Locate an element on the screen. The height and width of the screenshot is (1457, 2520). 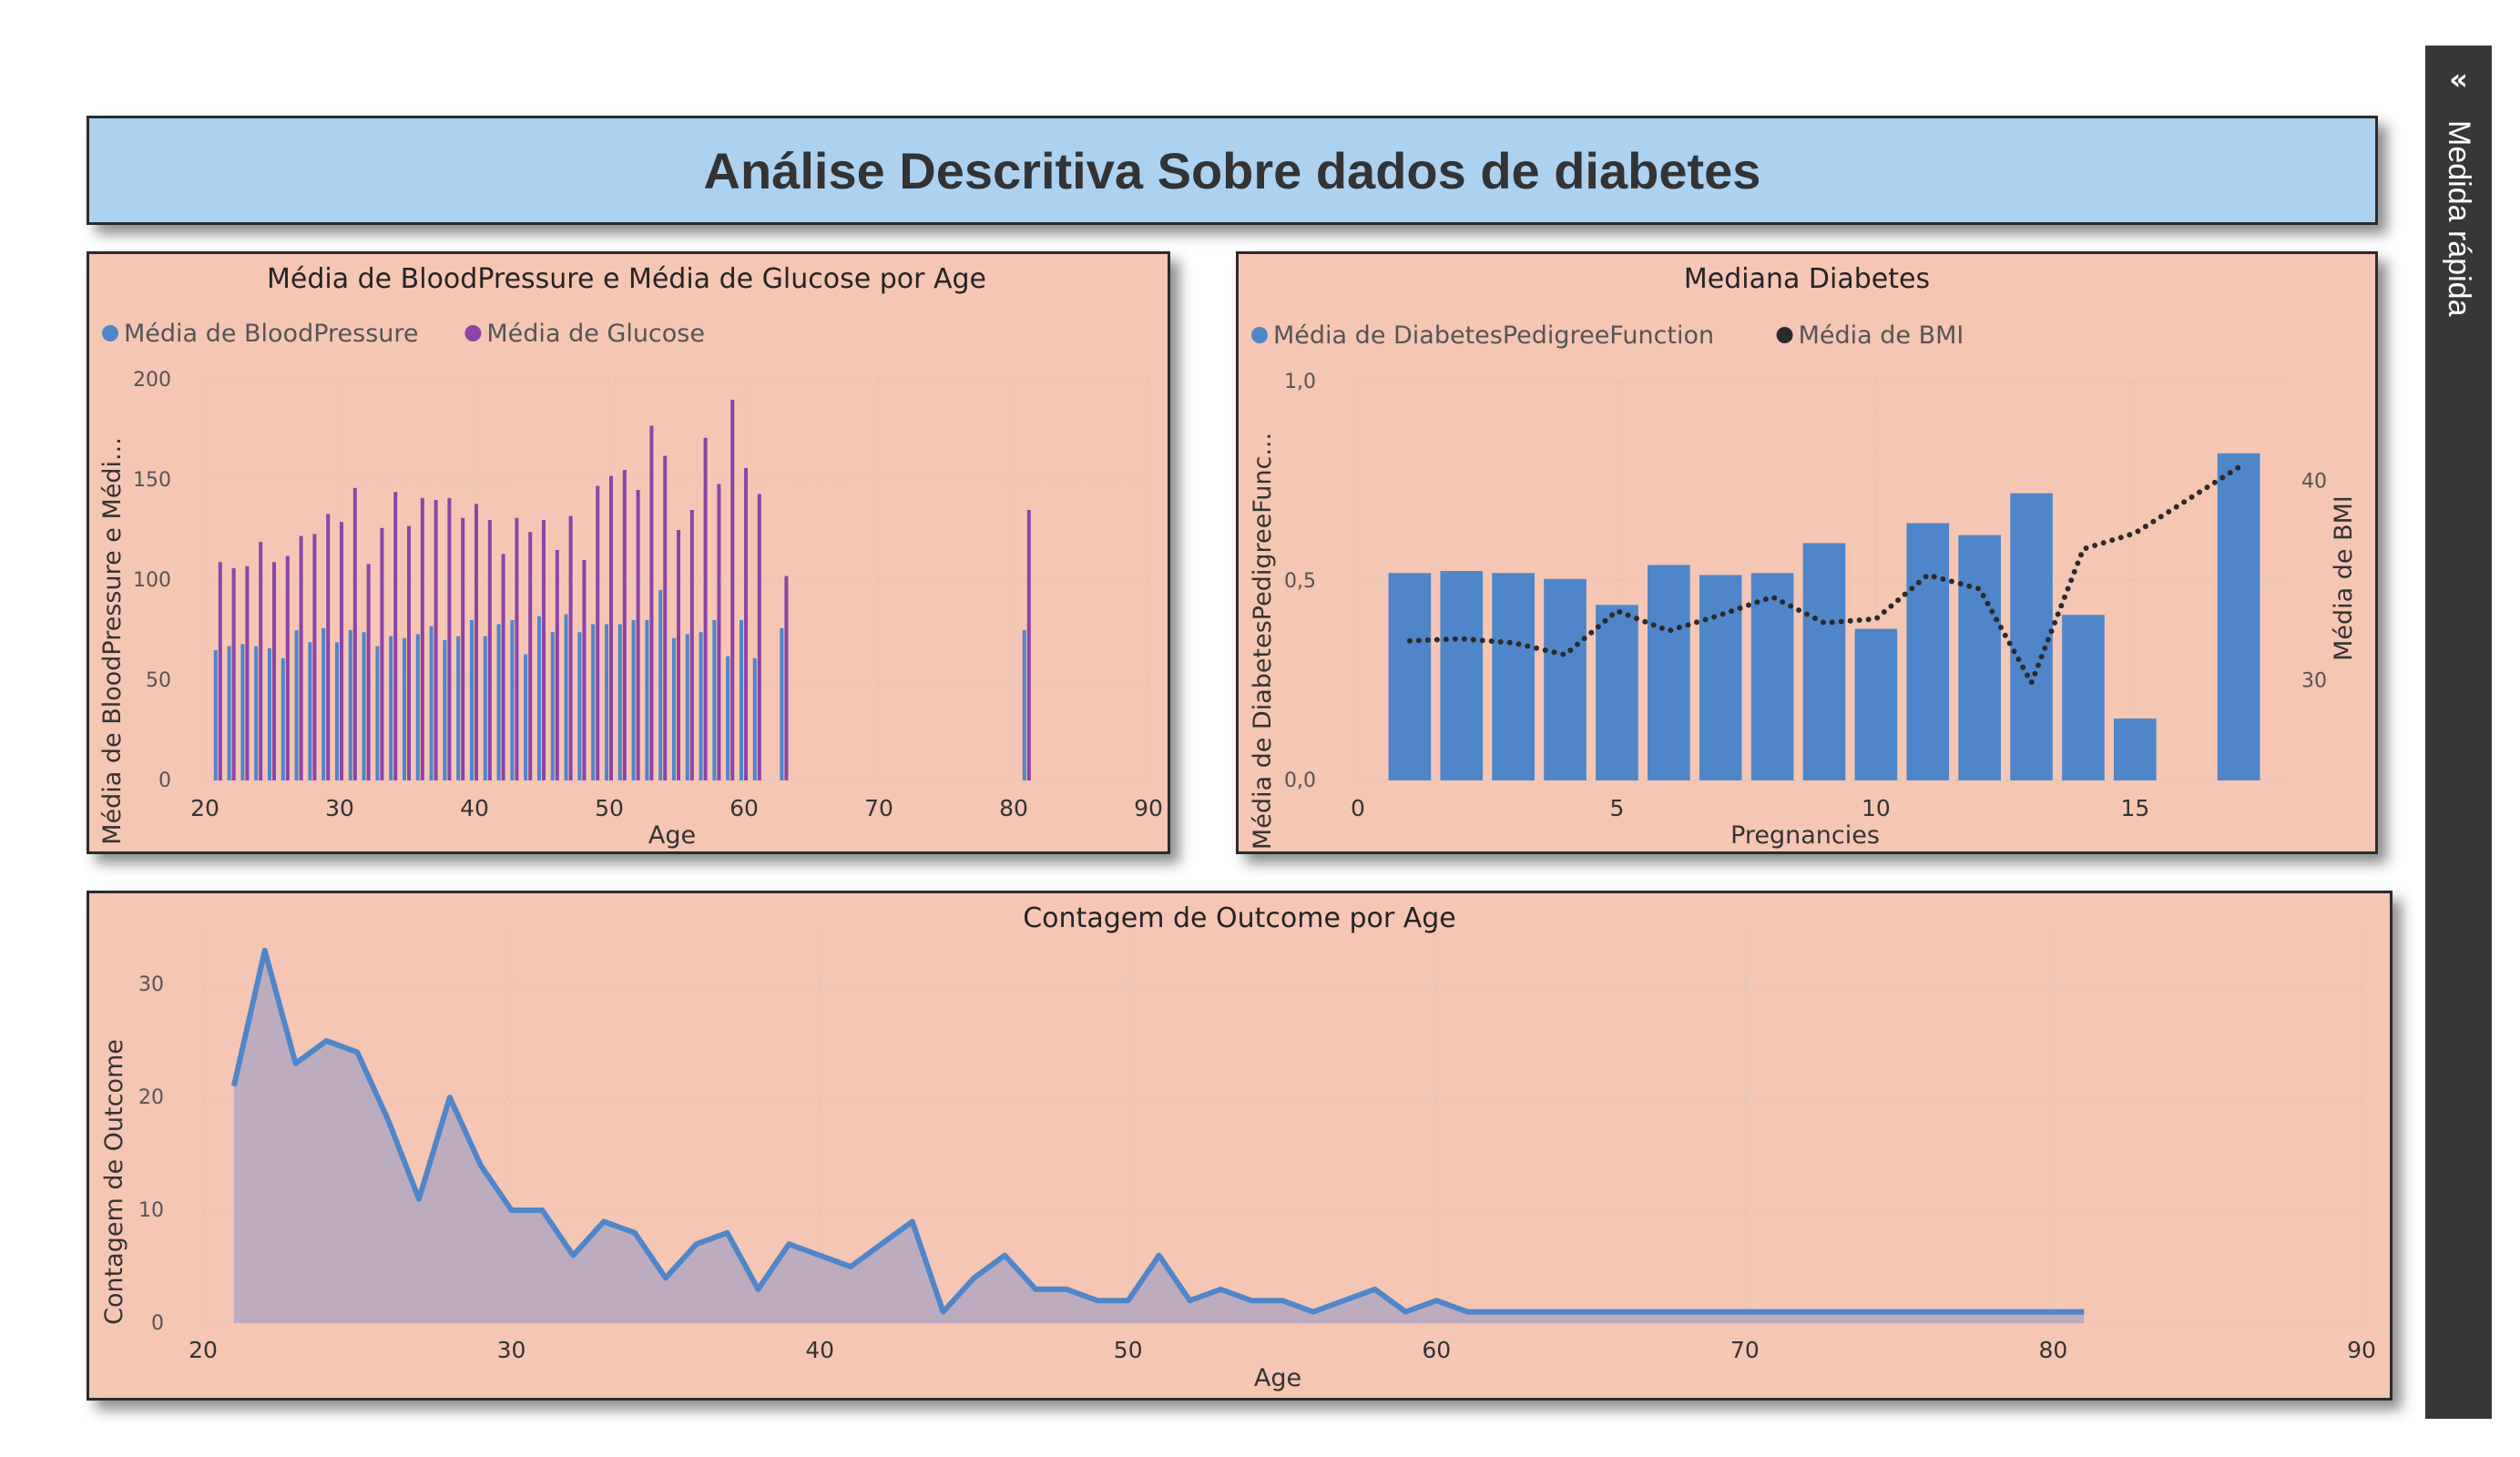
bmi-line is located at coordinates (1824, 575).